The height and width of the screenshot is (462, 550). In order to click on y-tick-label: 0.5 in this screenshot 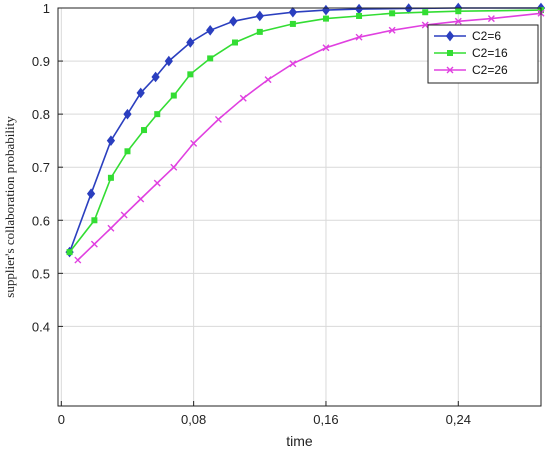, I will do `click(41, 273)`.